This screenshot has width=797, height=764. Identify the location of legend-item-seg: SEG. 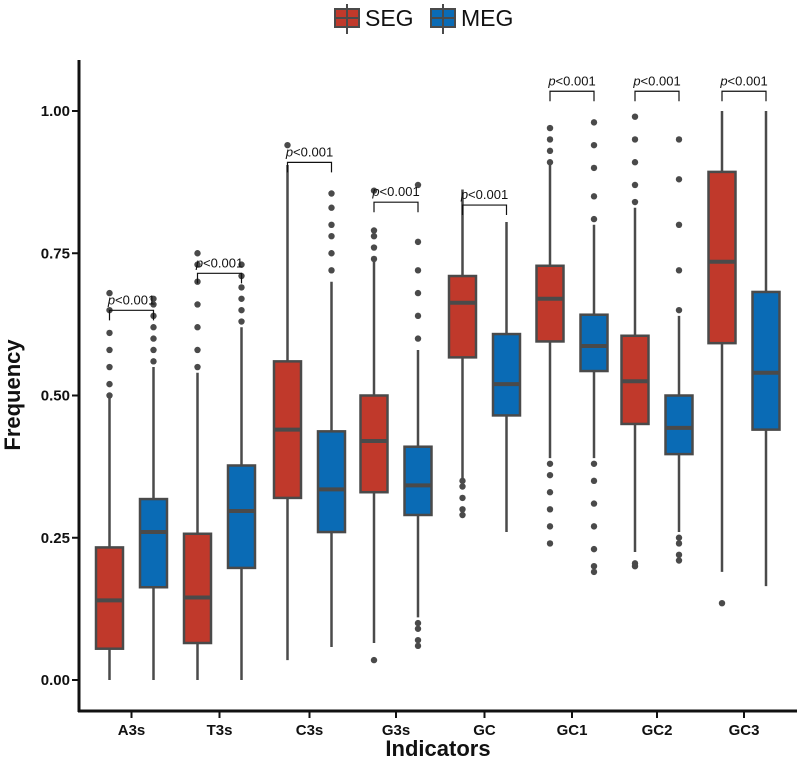
(374, 19).